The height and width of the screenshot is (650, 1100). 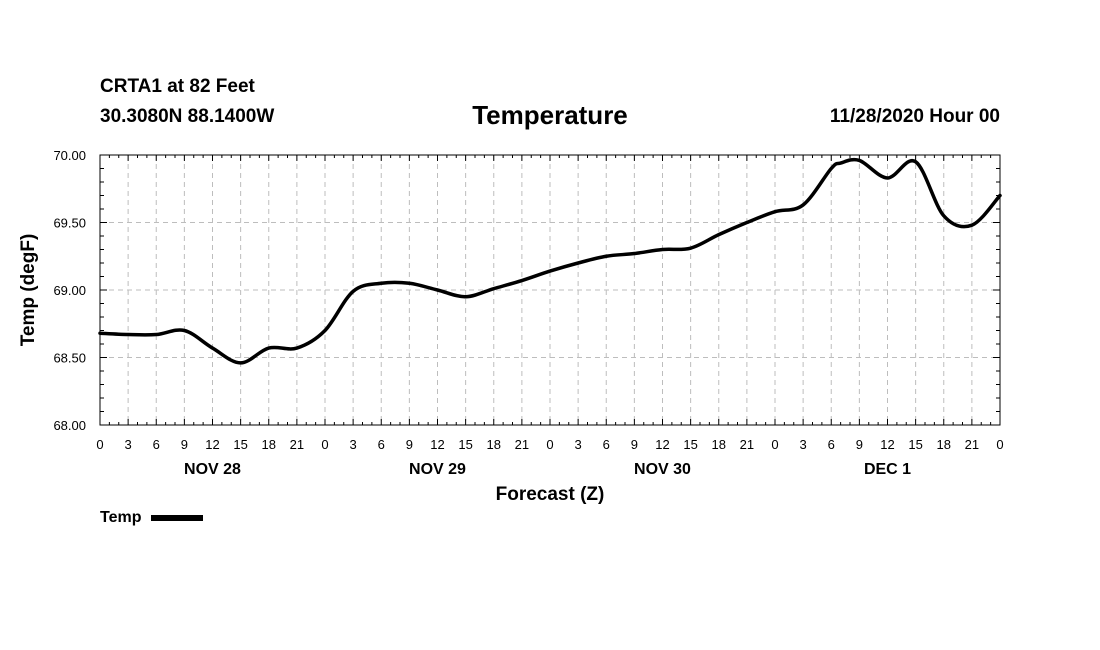 I want to click on y-axis-label: Temp (degF), so click(x=28, y=290).